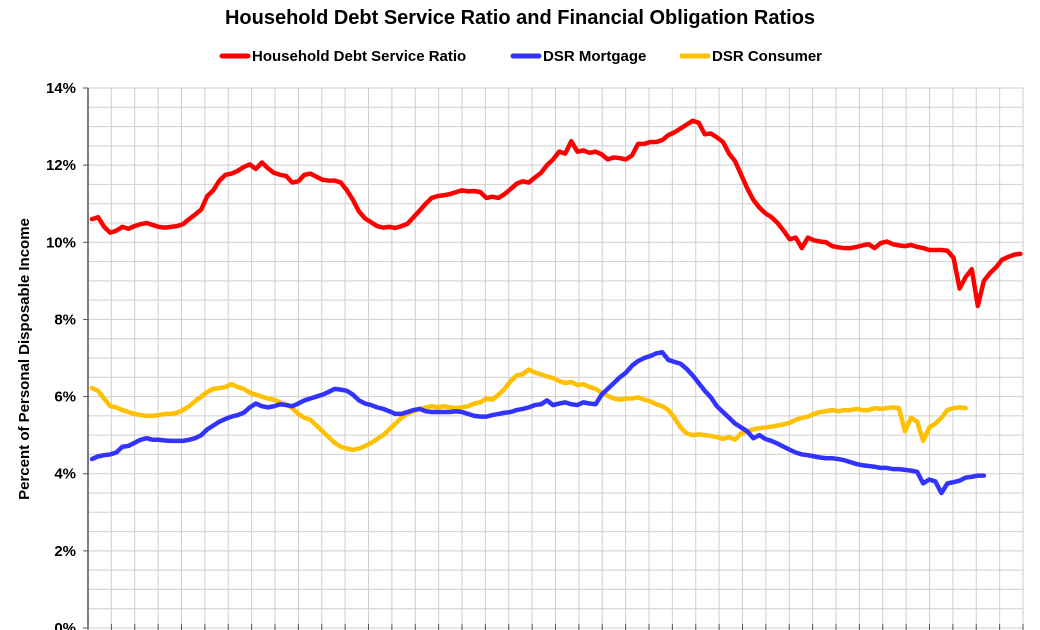  What do you see at coordinates (555, 627) in the screenshot?
I see `x-axis` at bounding box center [555, 627].